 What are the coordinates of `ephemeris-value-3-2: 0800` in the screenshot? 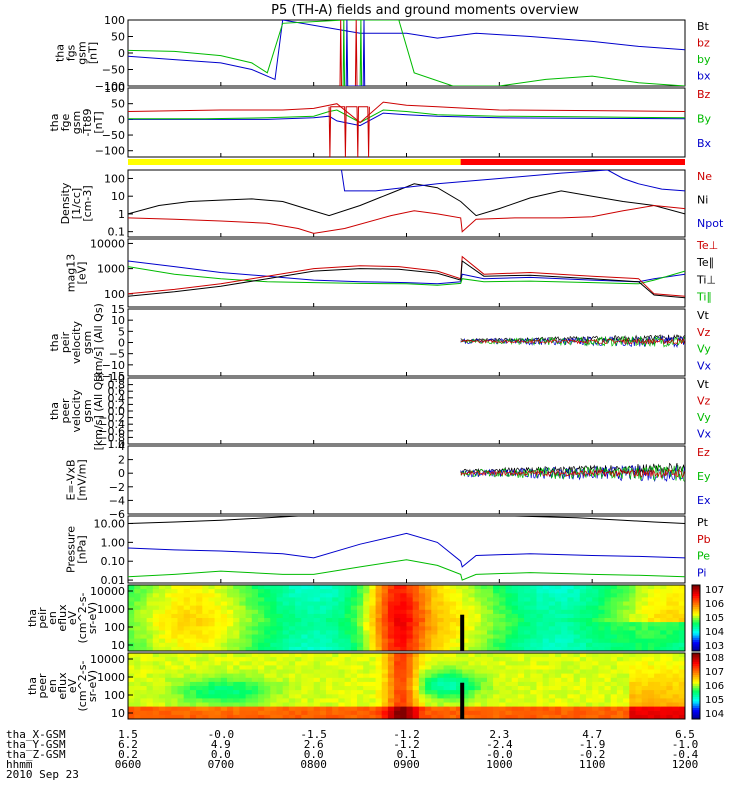 It's located at (313, 764).